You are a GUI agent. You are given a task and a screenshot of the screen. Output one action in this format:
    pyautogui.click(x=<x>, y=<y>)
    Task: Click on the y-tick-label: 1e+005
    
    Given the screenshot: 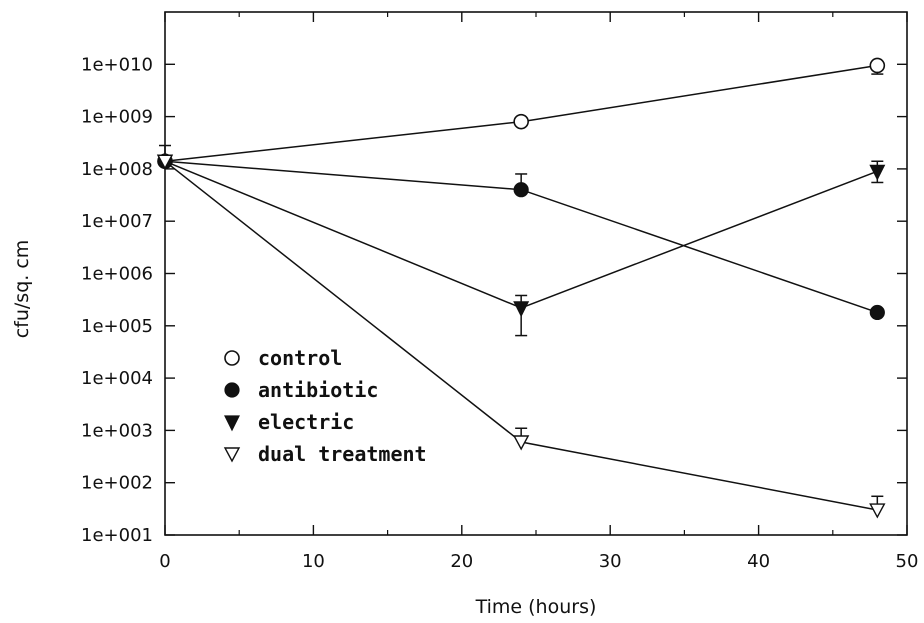 What is the action you would take?
    pyautogui.click(x=117, y=326)
    